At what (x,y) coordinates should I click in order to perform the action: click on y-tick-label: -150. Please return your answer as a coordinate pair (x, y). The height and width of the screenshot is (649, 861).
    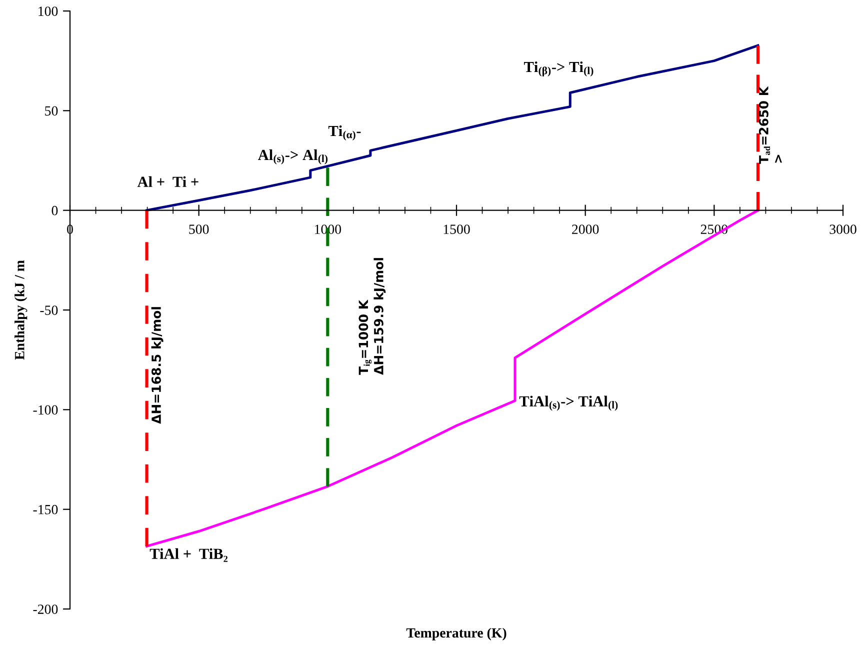
    Looking at the image, I should click on (45, 509).